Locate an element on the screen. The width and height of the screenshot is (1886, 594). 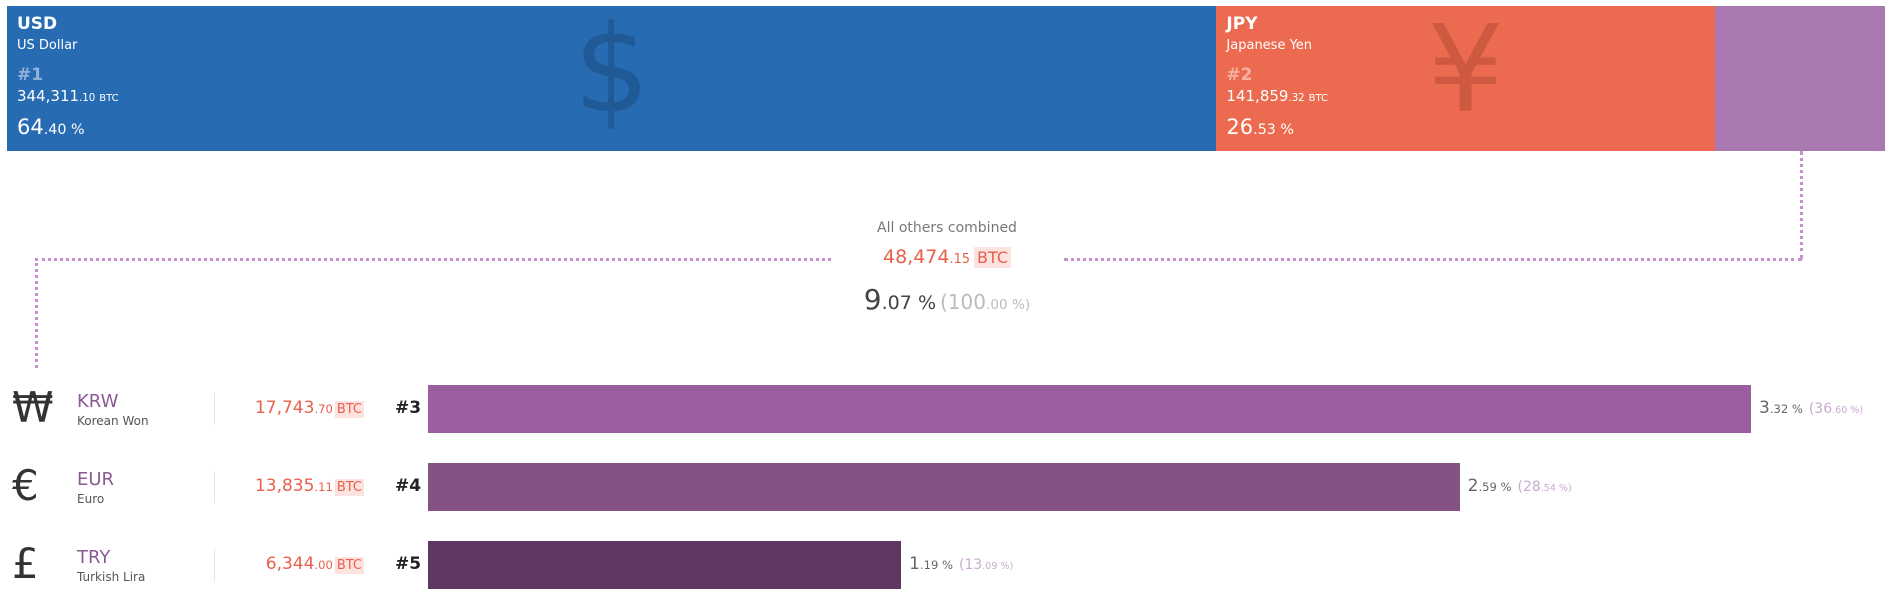
currency-name: Japanese Yen is located at coordinates (1269, 45).